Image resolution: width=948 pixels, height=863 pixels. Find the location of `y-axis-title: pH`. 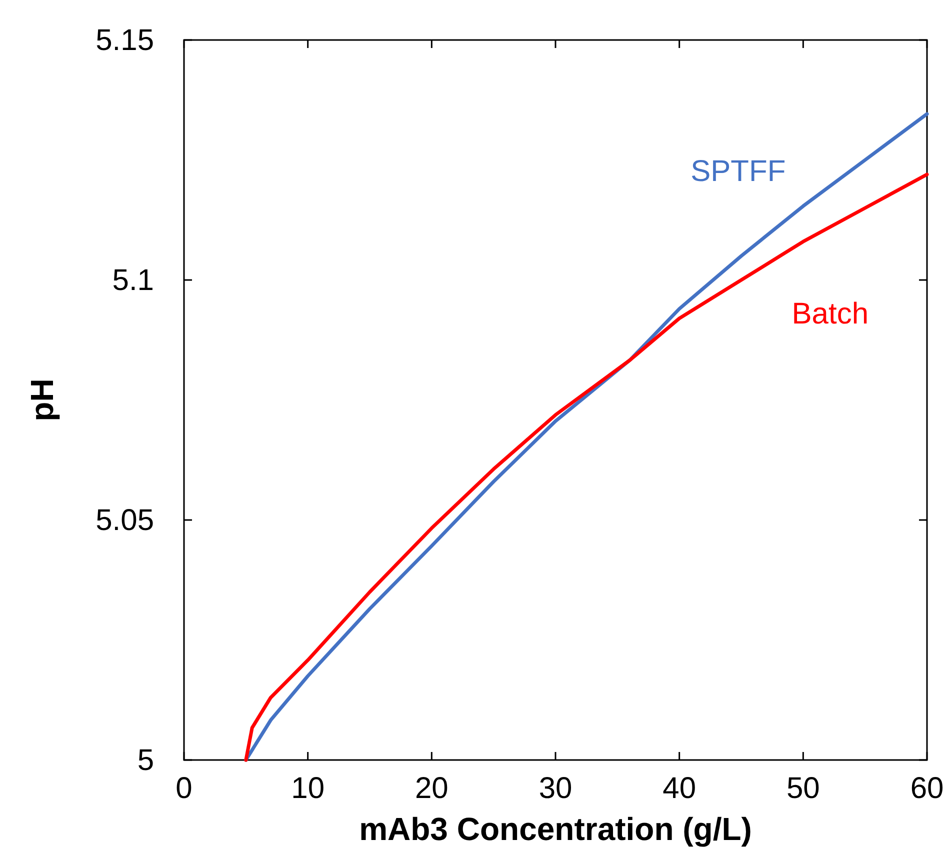

y-axis-title: pH is located at coordinates (42, 400).